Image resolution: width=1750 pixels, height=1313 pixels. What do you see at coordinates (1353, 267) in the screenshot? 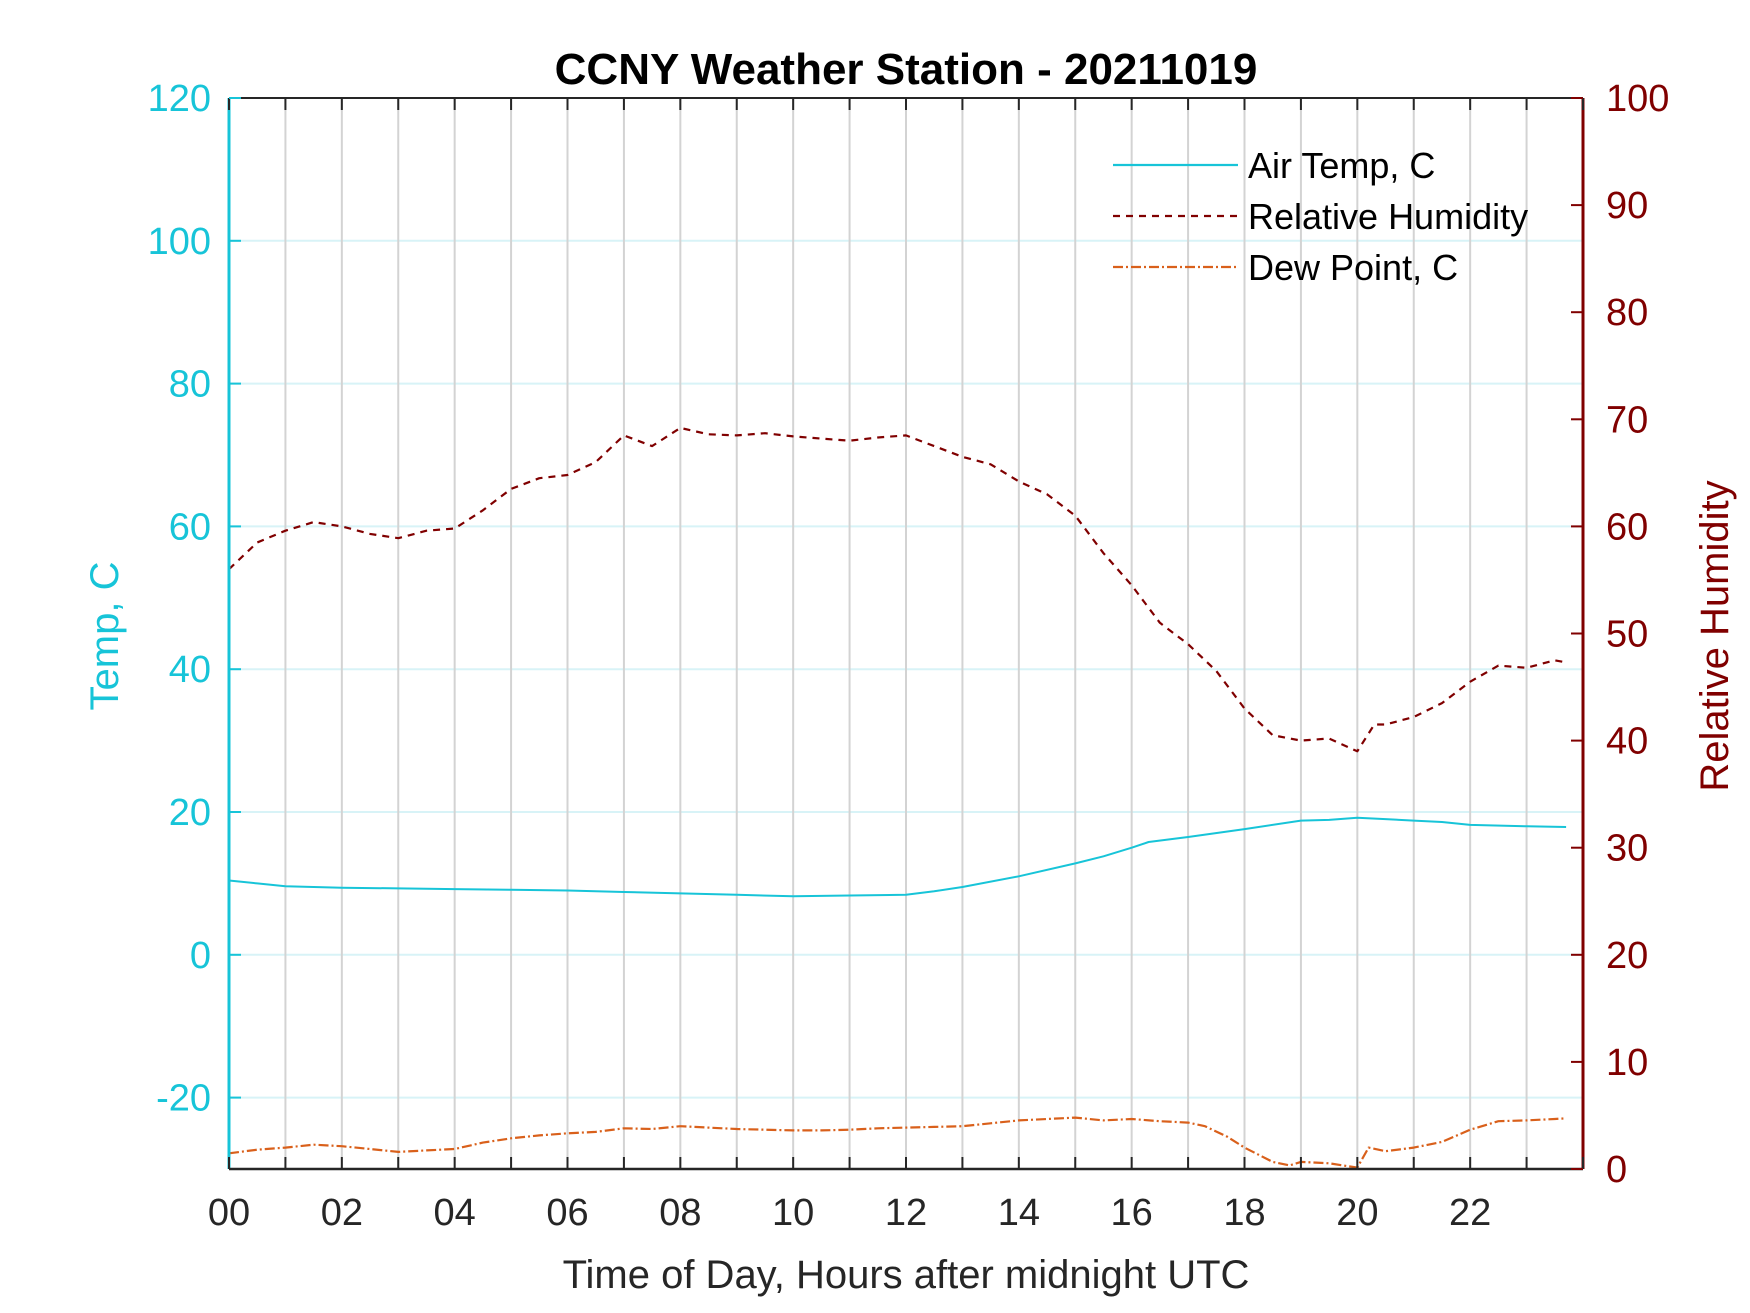
I see `legend-label: Dew Point, C` at bounding box center [1353, 267].